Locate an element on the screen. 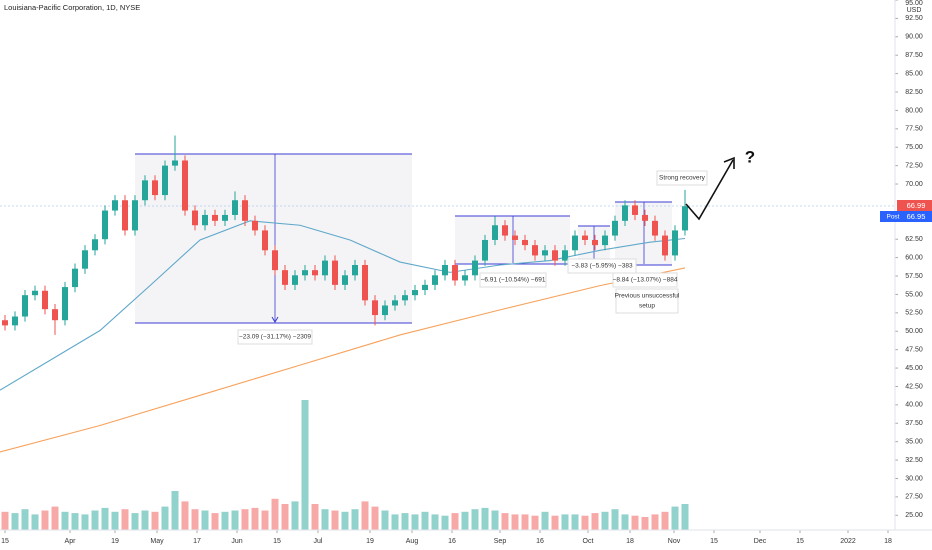 This screenshot has height=550, width=932. post-price: 66.95 is located at coordinates (916, 216).